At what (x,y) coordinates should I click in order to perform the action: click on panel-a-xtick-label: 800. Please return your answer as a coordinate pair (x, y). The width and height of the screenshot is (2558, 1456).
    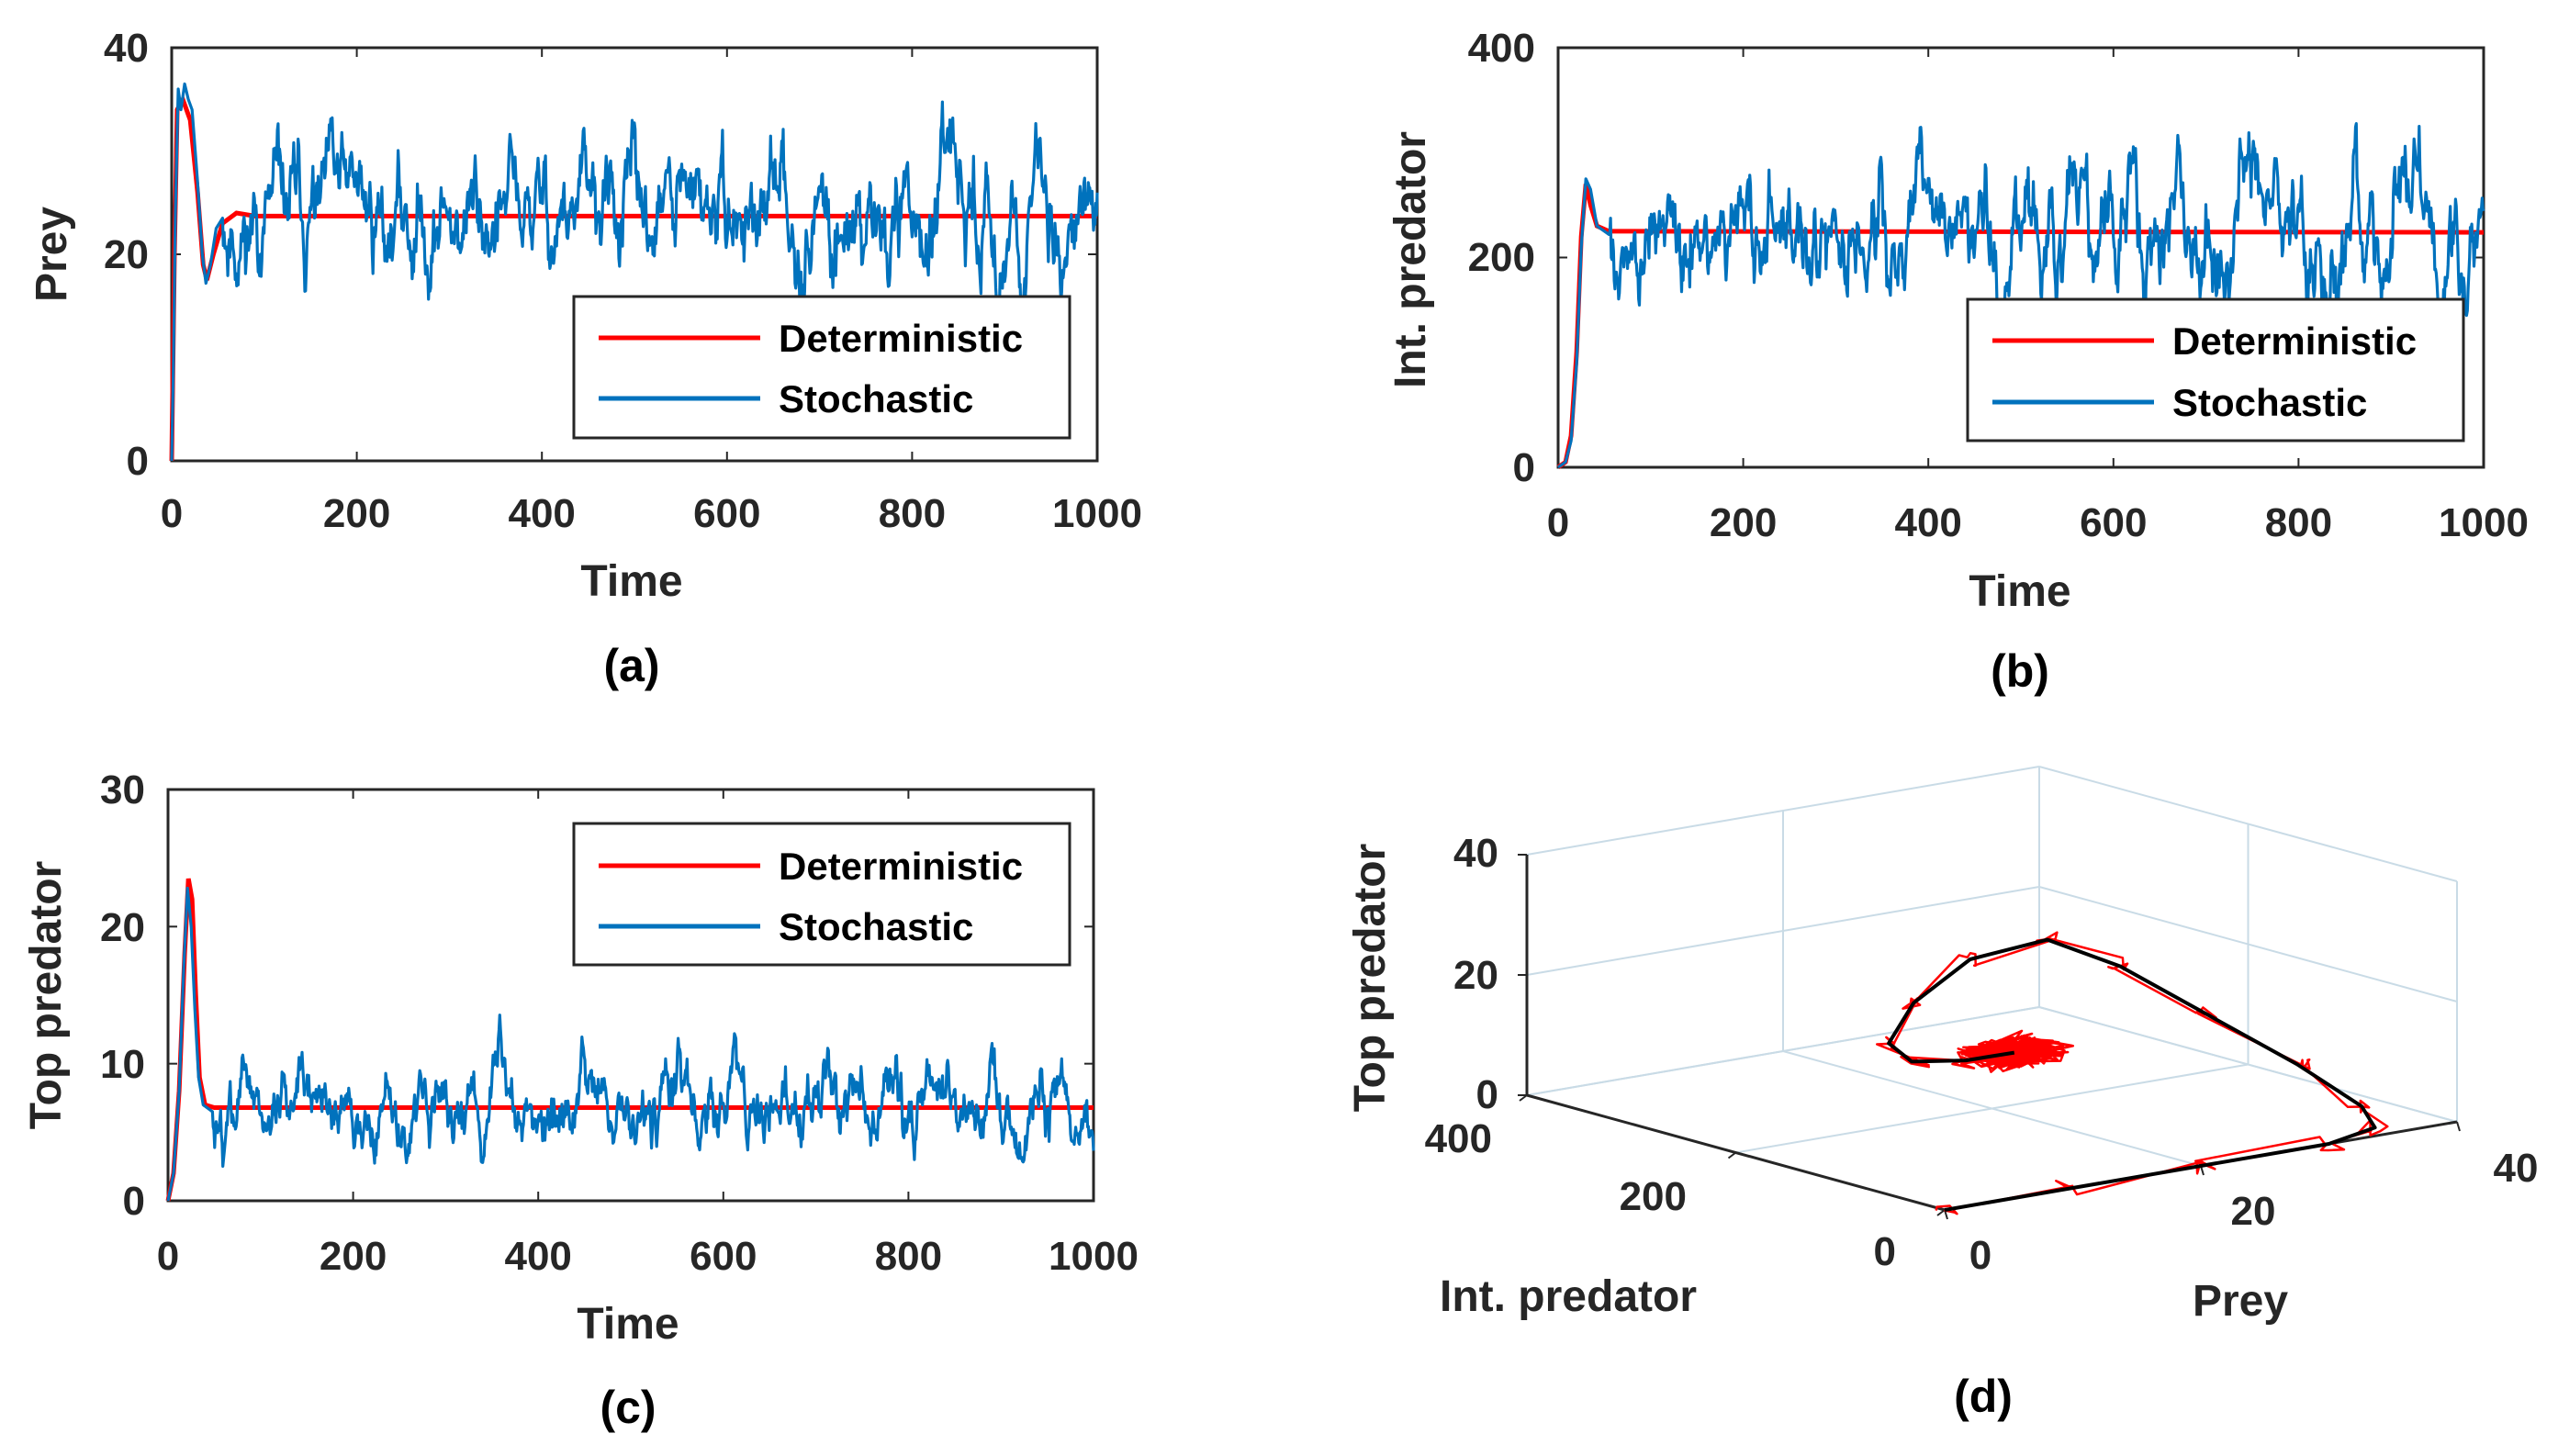
    Looking at the image, I should click on (913, 513).